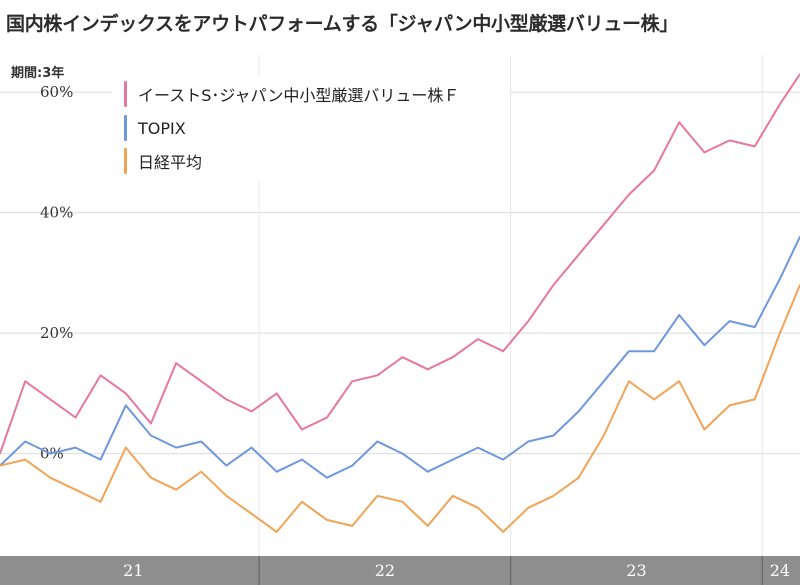 Image resolution: width=800 pixels, height=585 pixels. What do you see at coordinates (291, 94) in the screenshot?
I see `legend-item-fund: イーストS･ジャパン中小型厳選バリュー株Ｆ` at bounding box center [291, 94].